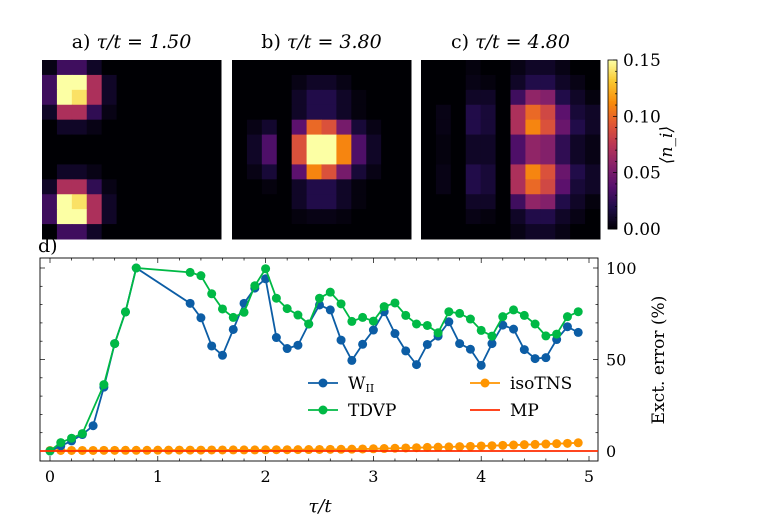  I want to click on colorbar-label: ⟨n_i⟩, so click(667, 145).